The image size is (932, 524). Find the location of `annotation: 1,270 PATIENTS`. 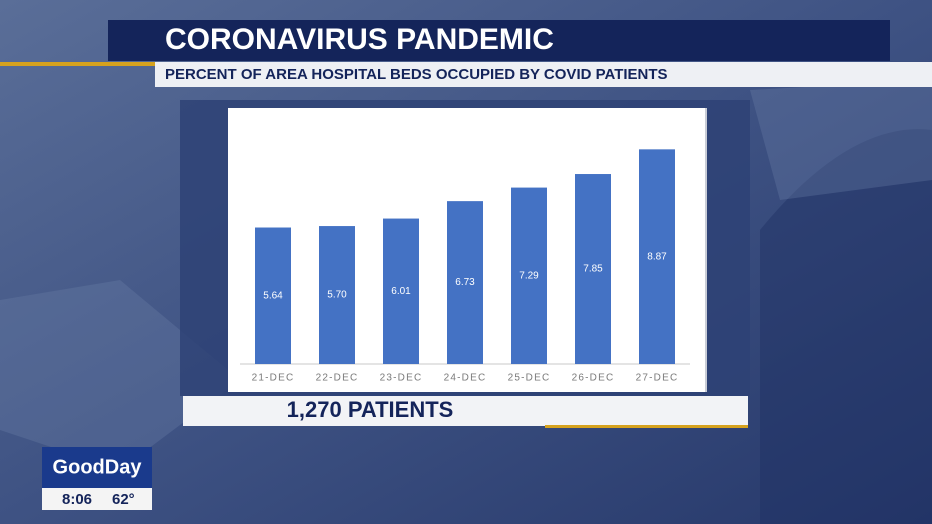

annotation: 1,270 PATIENTS is located at coordinates (370, 409).